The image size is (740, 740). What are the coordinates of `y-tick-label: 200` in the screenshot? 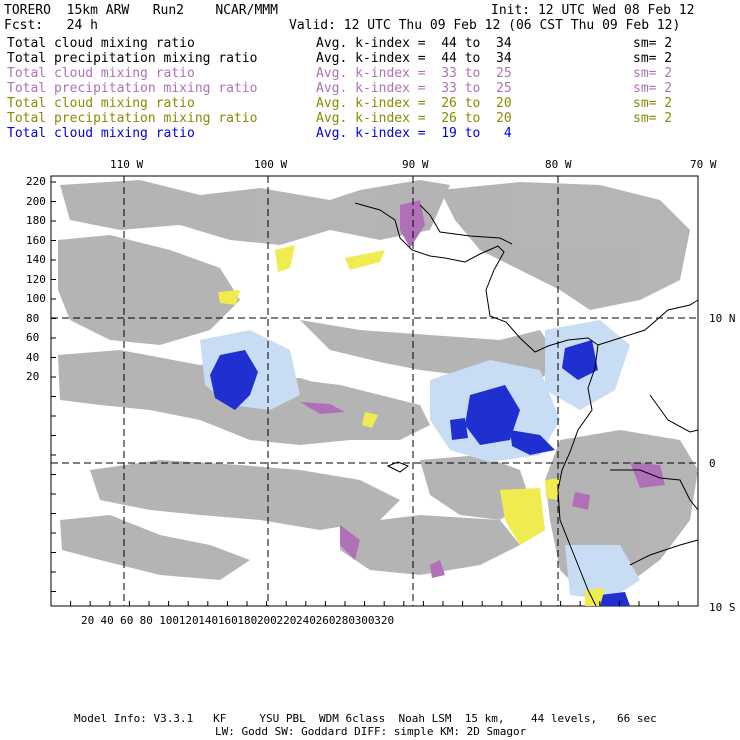 It's located at (36, 201).